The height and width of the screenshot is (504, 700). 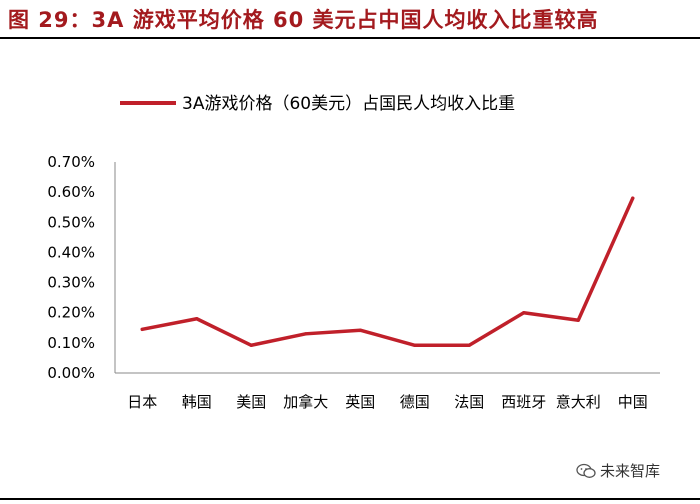 I want to click on watermark: 未来智库, so click(x=618, y=470).